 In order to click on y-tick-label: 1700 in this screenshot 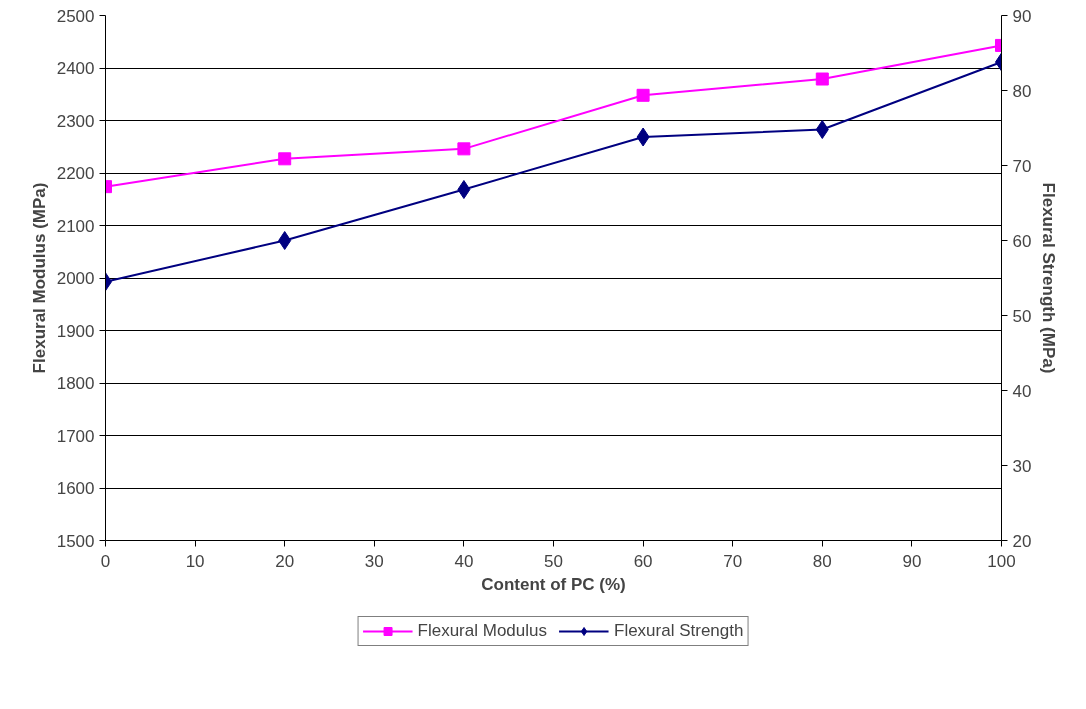, I will do `click(75, 436)`.